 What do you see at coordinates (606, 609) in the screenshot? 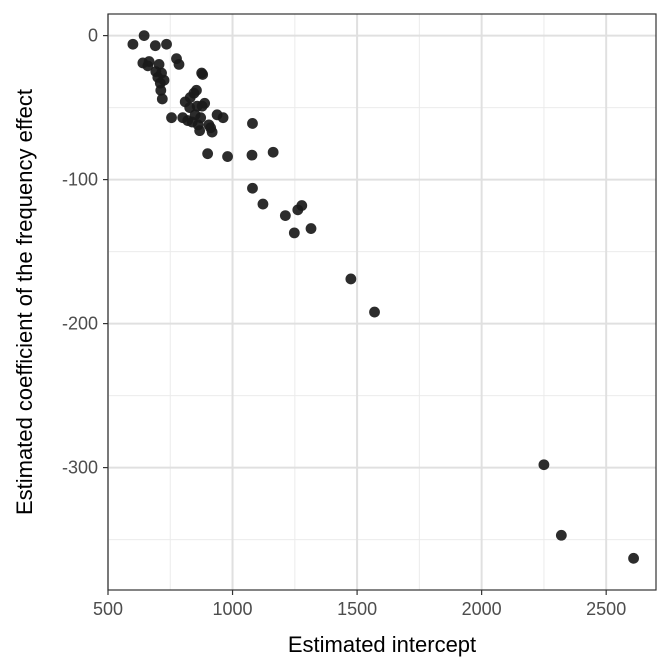
I see `x-tick-label: 2500` at bounding box center [606, 609].